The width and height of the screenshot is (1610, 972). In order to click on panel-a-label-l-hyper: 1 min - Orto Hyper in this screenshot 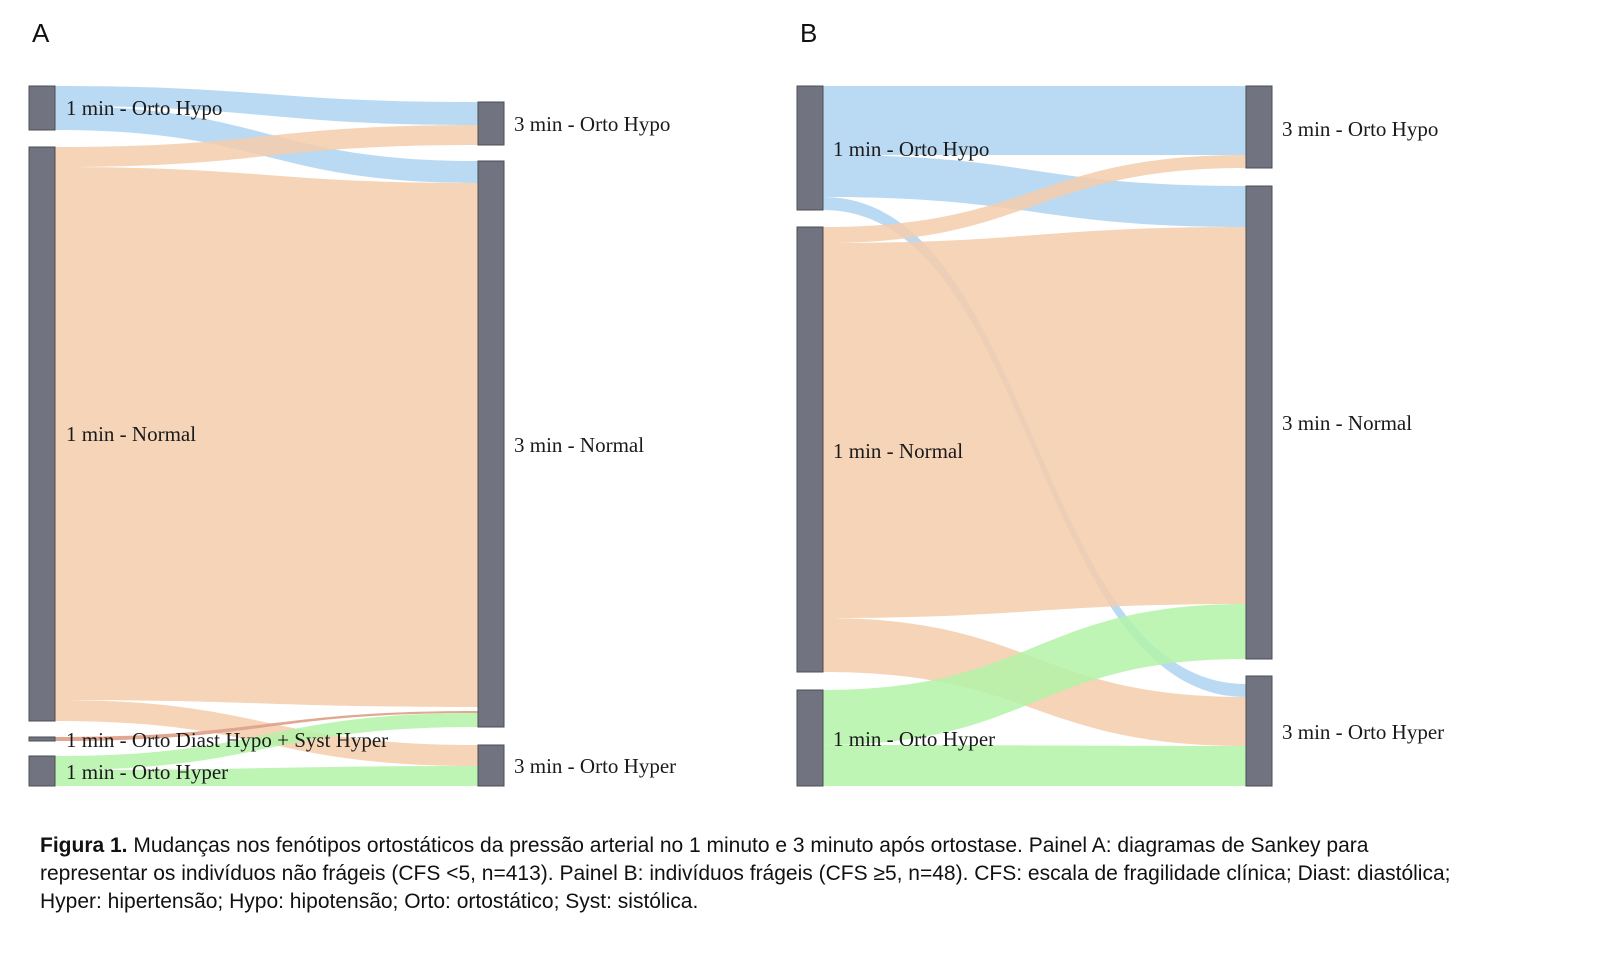, I will do `click(147, 772)`.